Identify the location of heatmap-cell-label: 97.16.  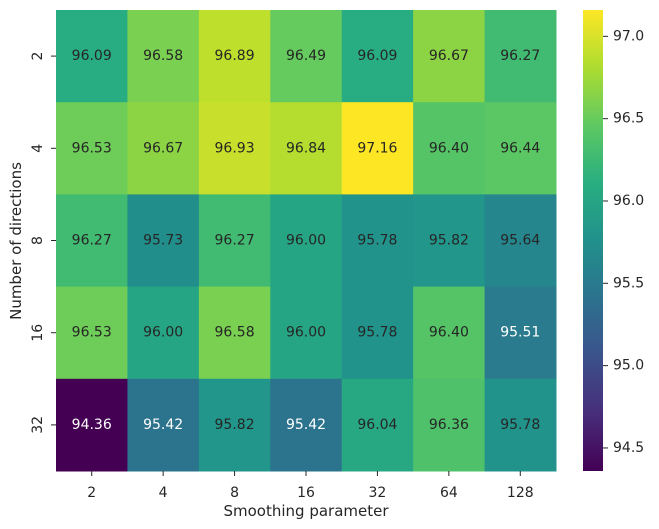
(377, 148).